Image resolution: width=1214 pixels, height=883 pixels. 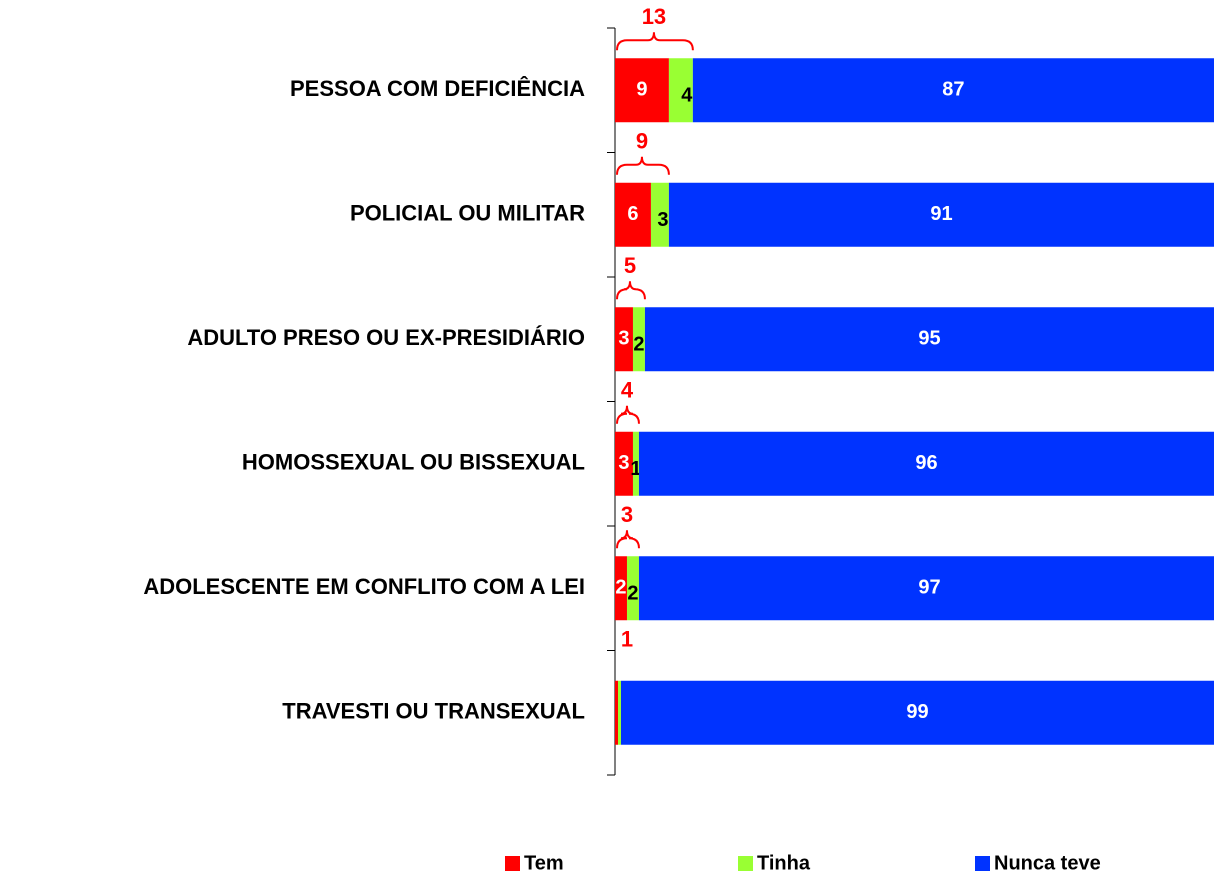 I want to click on total-label: 4, so click(x=627, y=390).